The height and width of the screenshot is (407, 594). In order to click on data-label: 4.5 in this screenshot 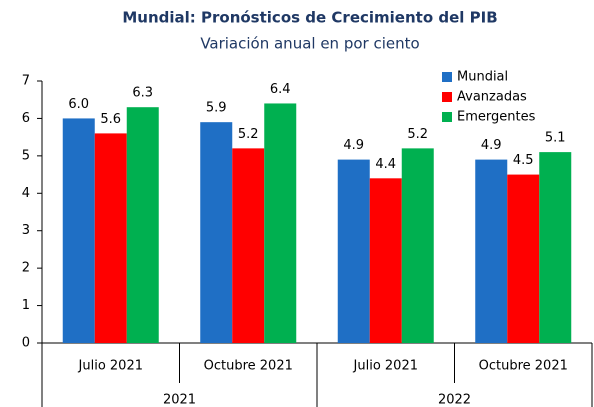, I will do `click(523, 160)`.